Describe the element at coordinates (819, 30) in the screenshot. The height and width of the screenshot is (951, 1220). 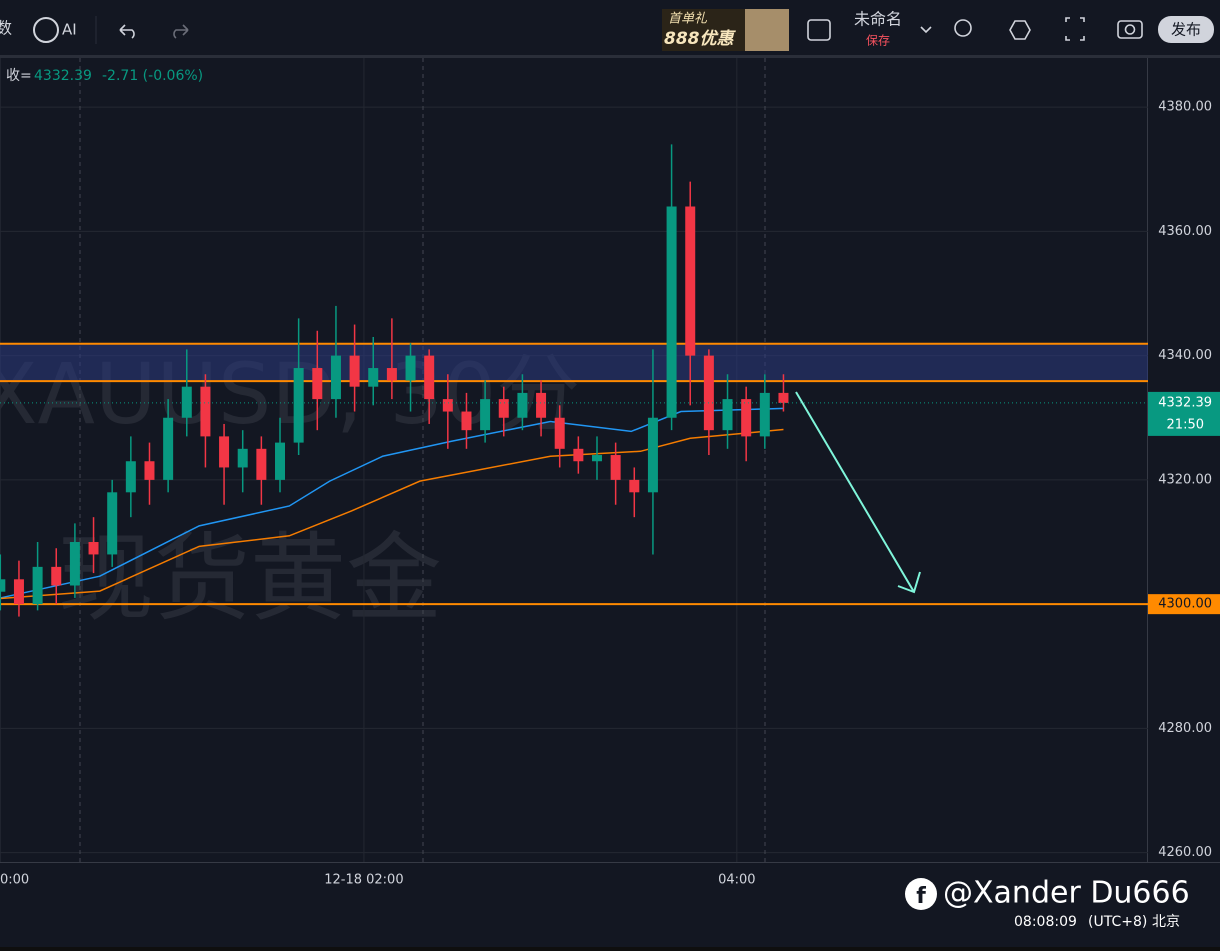
I see `layout-icon` at that location.